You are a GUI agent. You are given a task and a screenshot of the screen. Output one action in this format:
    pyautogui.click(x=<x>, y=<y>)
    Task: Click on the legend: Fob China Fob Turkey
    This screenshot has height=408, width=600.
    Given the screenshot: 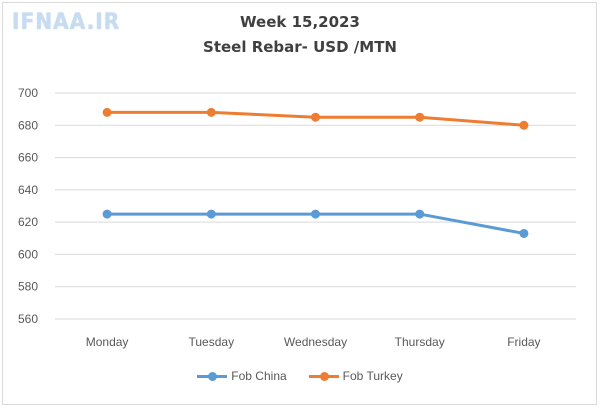 What is the action you would take?
    pyautogui.click(x=300, y=376)
    